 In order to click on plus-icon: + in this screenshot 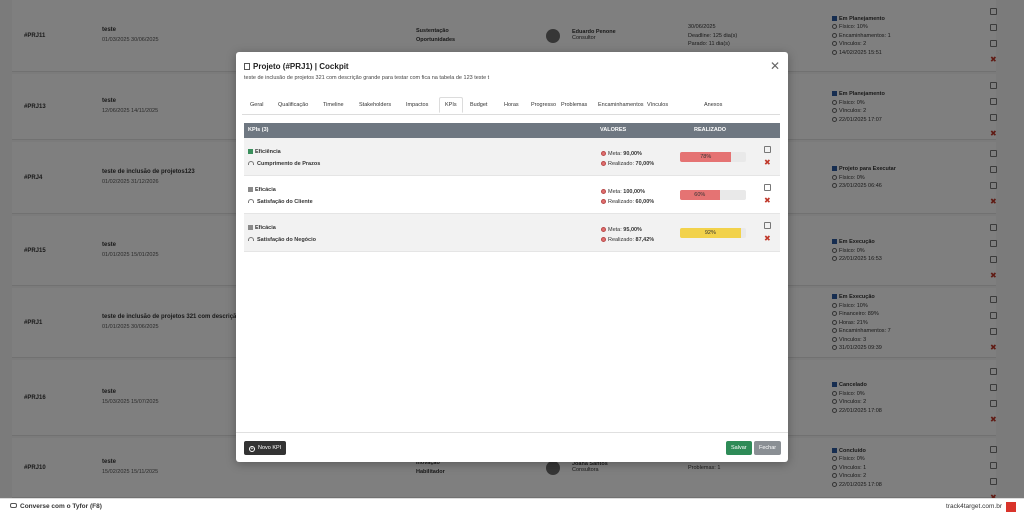, I will do `click(252, 449)`.